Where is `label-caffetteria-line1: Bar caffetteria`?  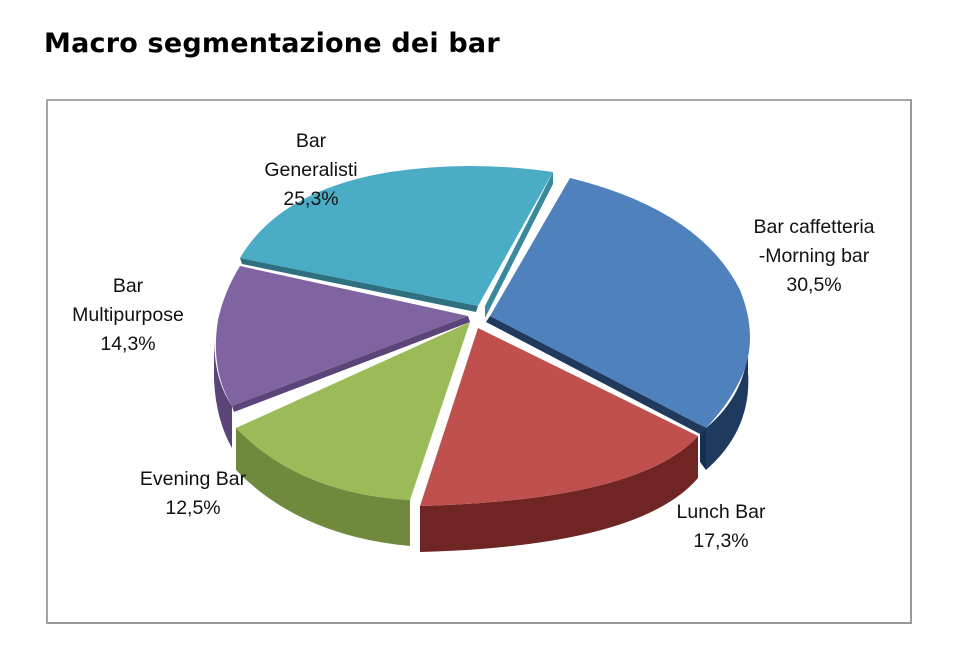 label-caffetteria-line1: Bar caffetteria is located at coordinates (814, 227).